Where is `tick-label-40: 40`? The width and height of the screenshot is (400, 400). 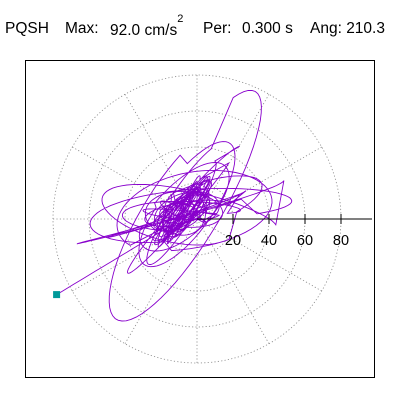
tick-label-40: 40 is located at coordinates (269, 241).